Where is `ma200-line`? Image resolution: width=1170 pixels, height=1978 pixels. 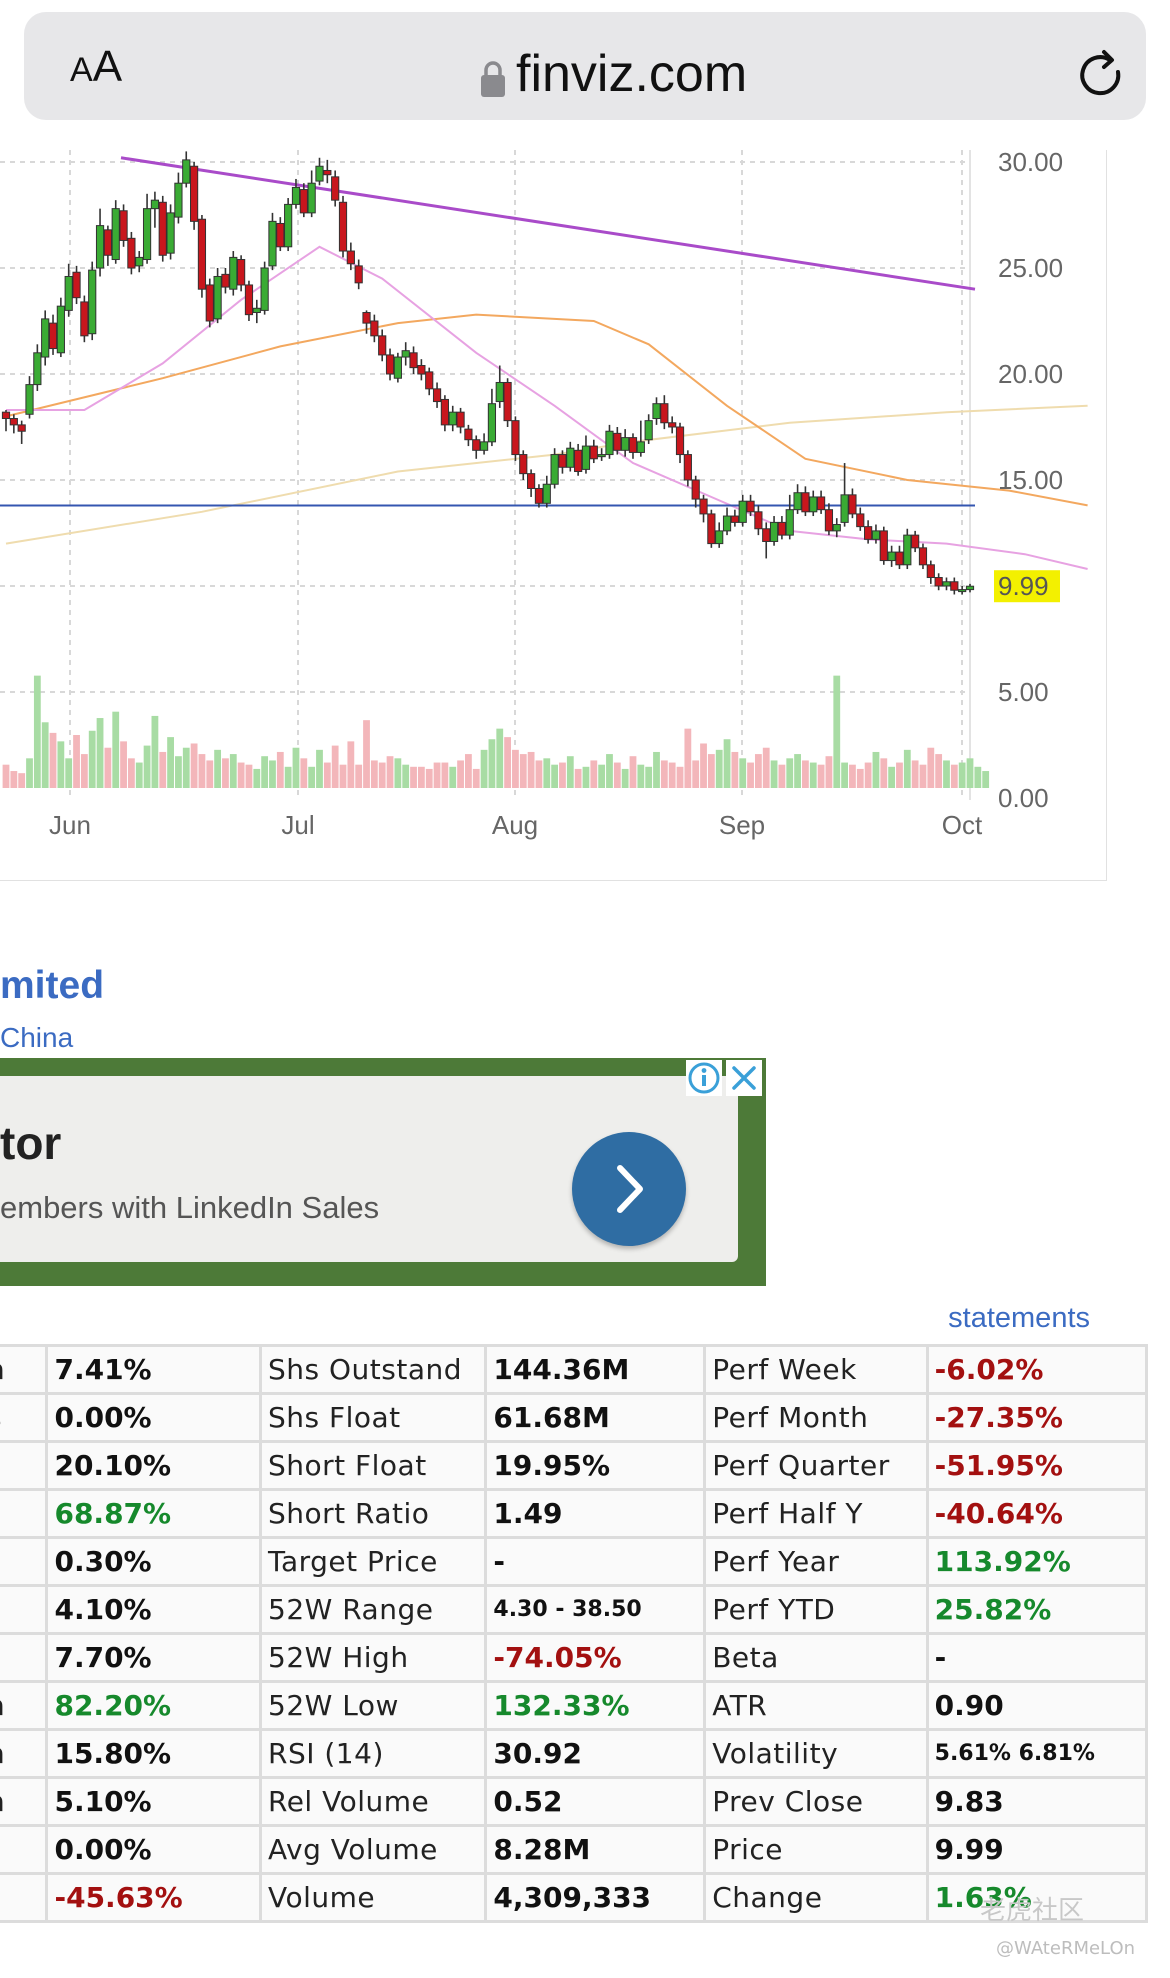 ma200-line is located at coordinates (546, 474).